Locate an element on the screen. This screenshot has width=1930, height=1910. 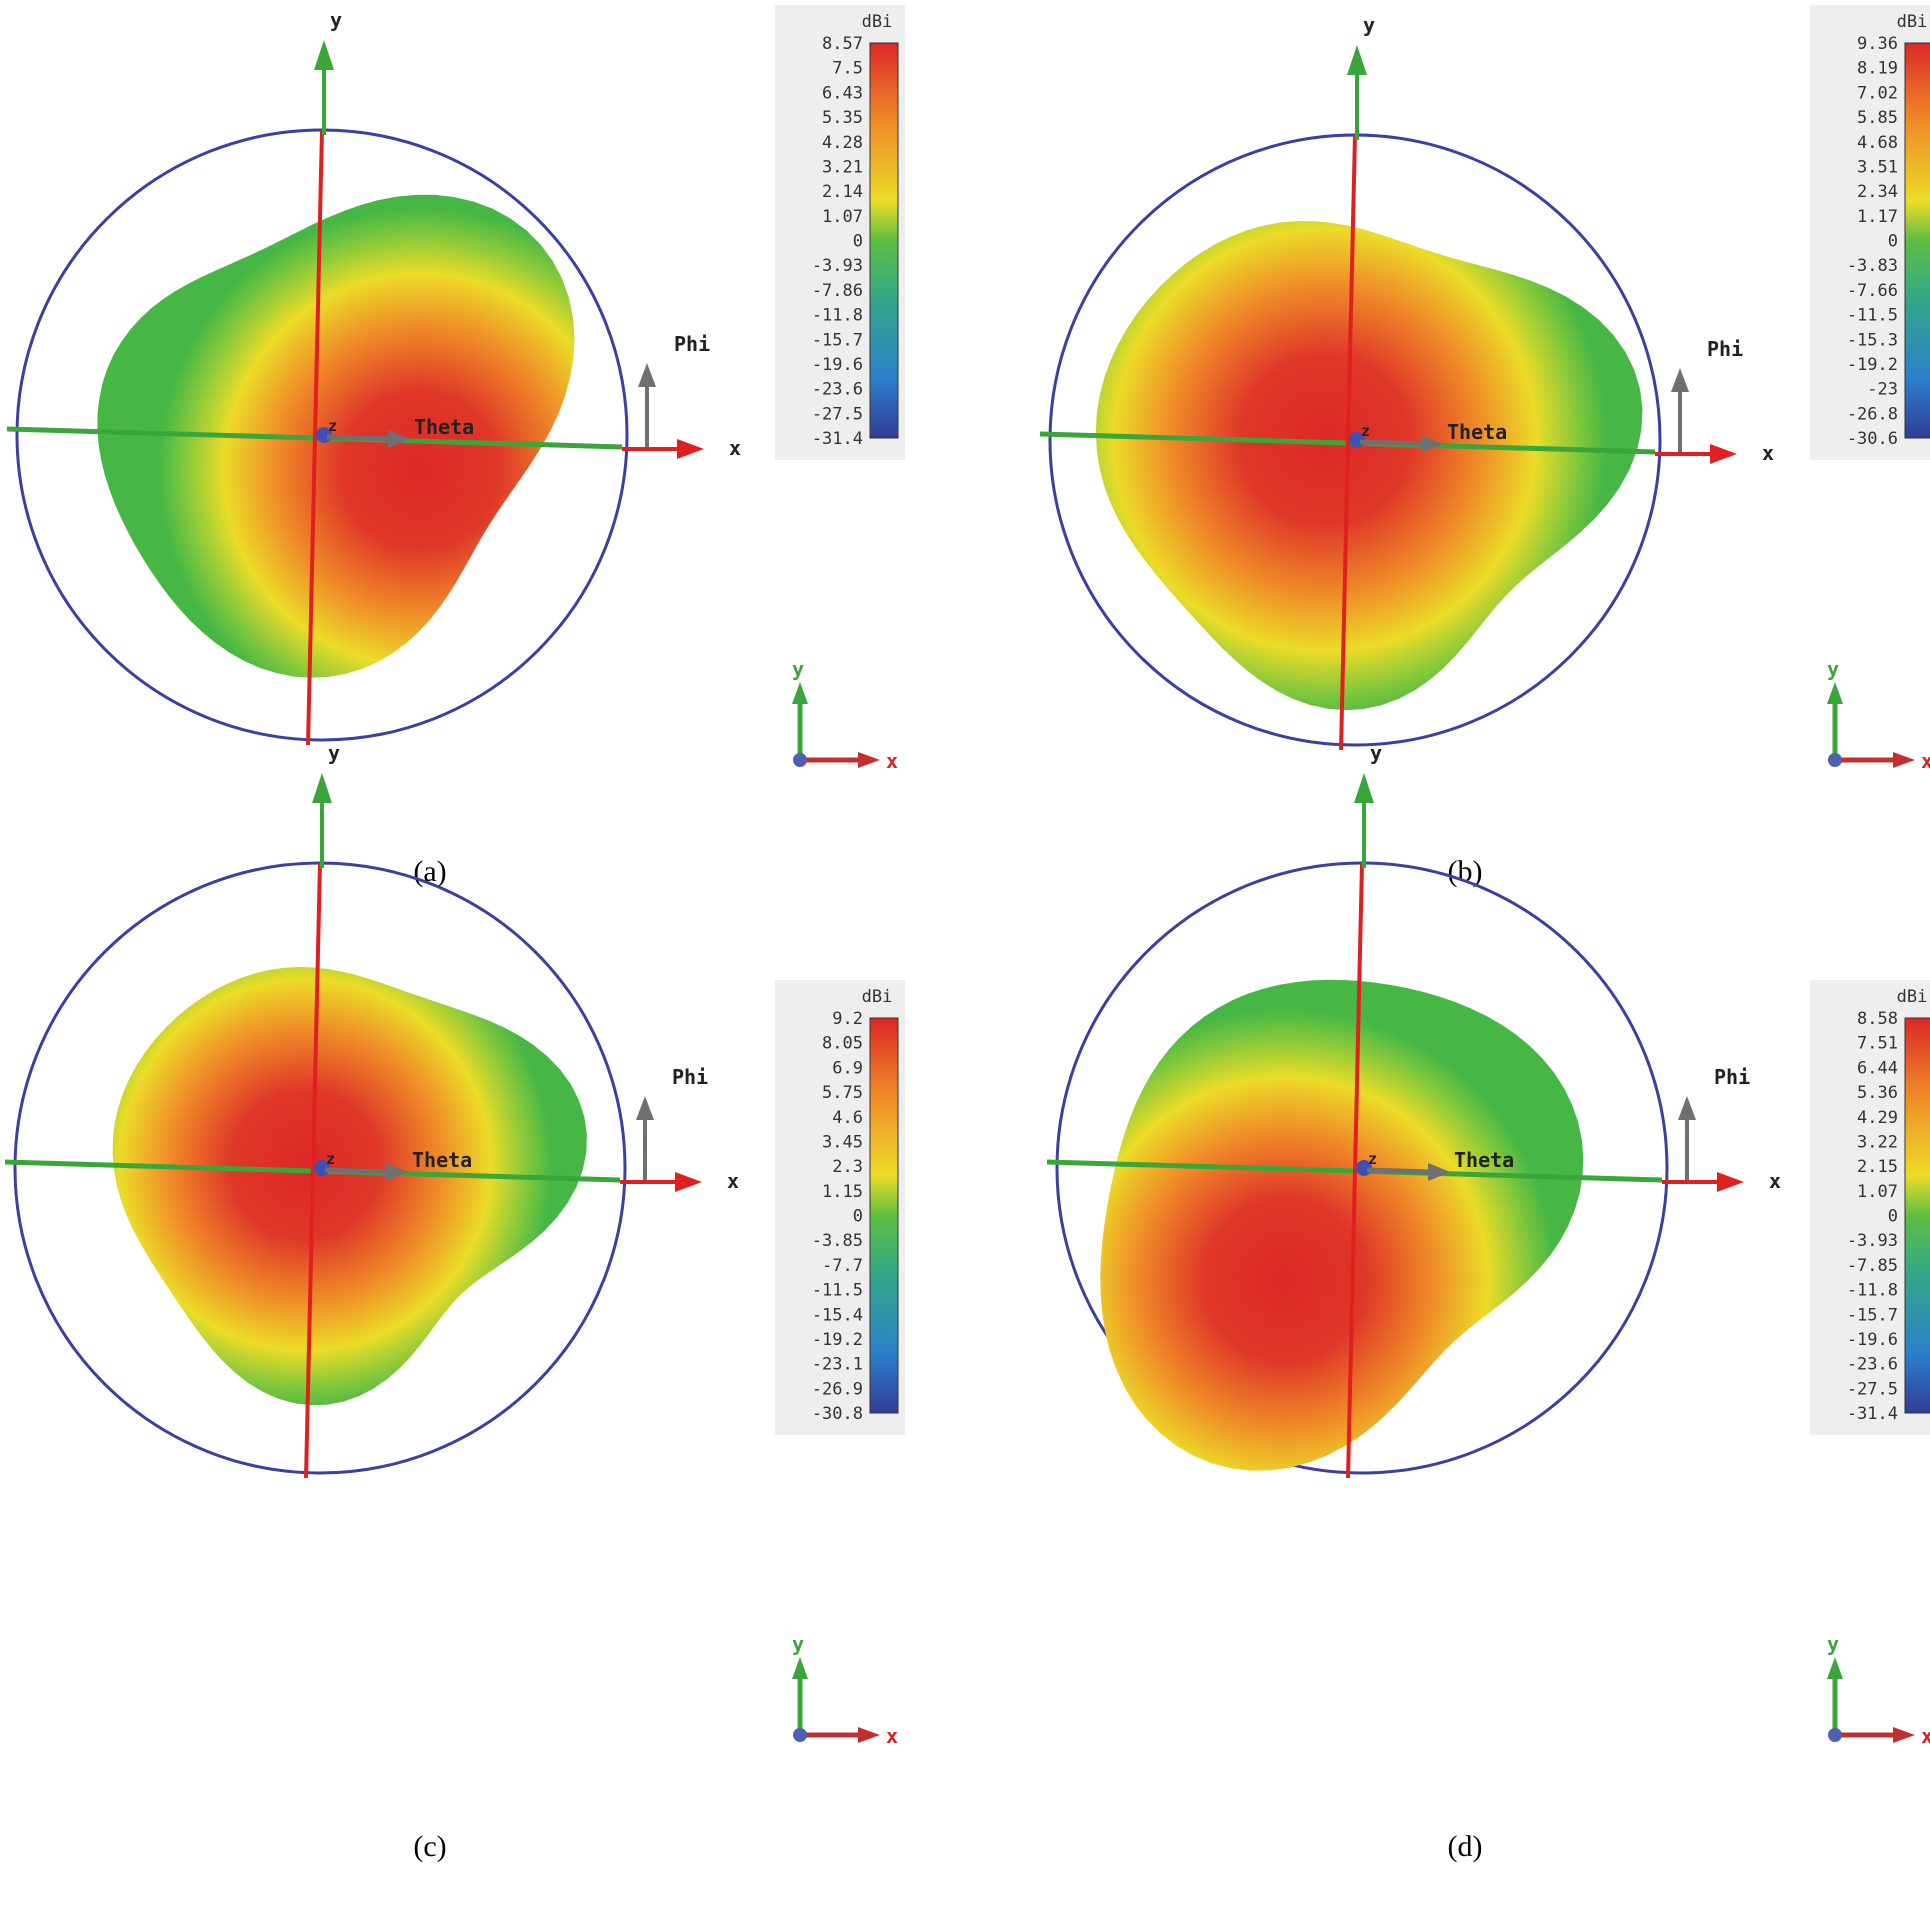
colorbar-tick: -26.8 is located at coordinates (1872, 414).